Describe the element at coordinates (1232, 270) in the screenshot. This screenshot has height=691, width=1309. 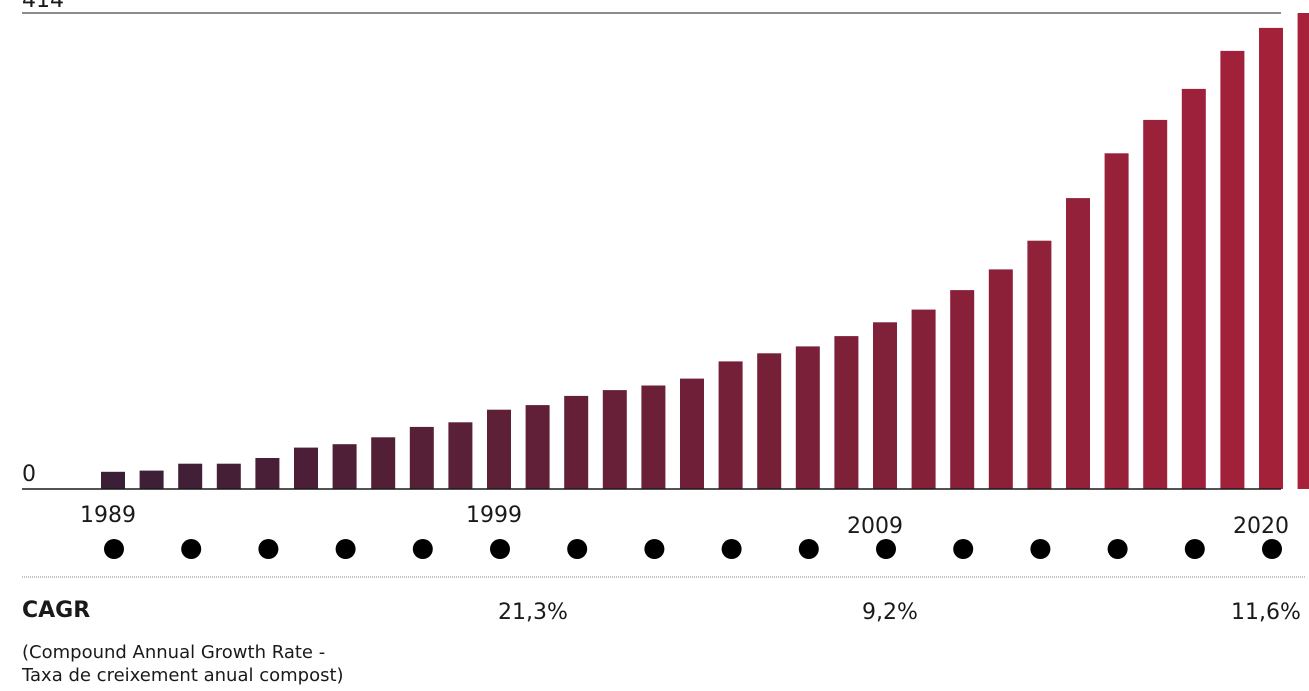
I see `bar-2018` at that location.